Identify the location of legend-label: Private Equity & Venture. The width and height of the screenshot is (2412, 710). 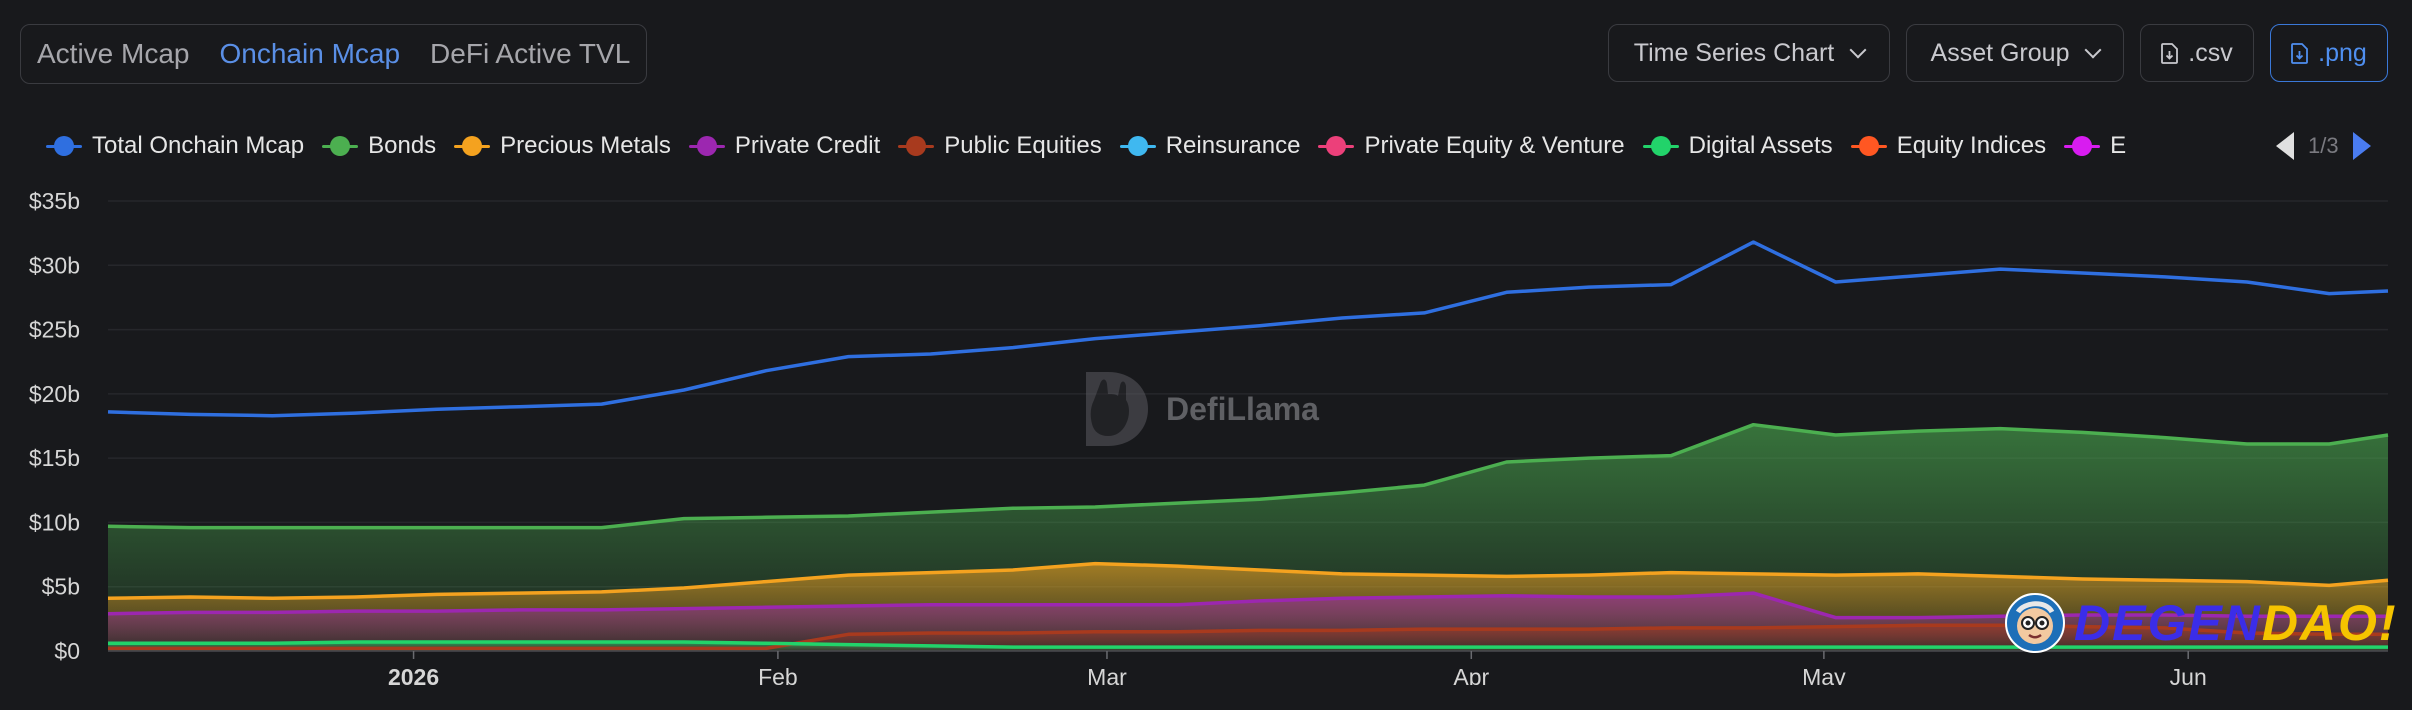
(1494, 145).